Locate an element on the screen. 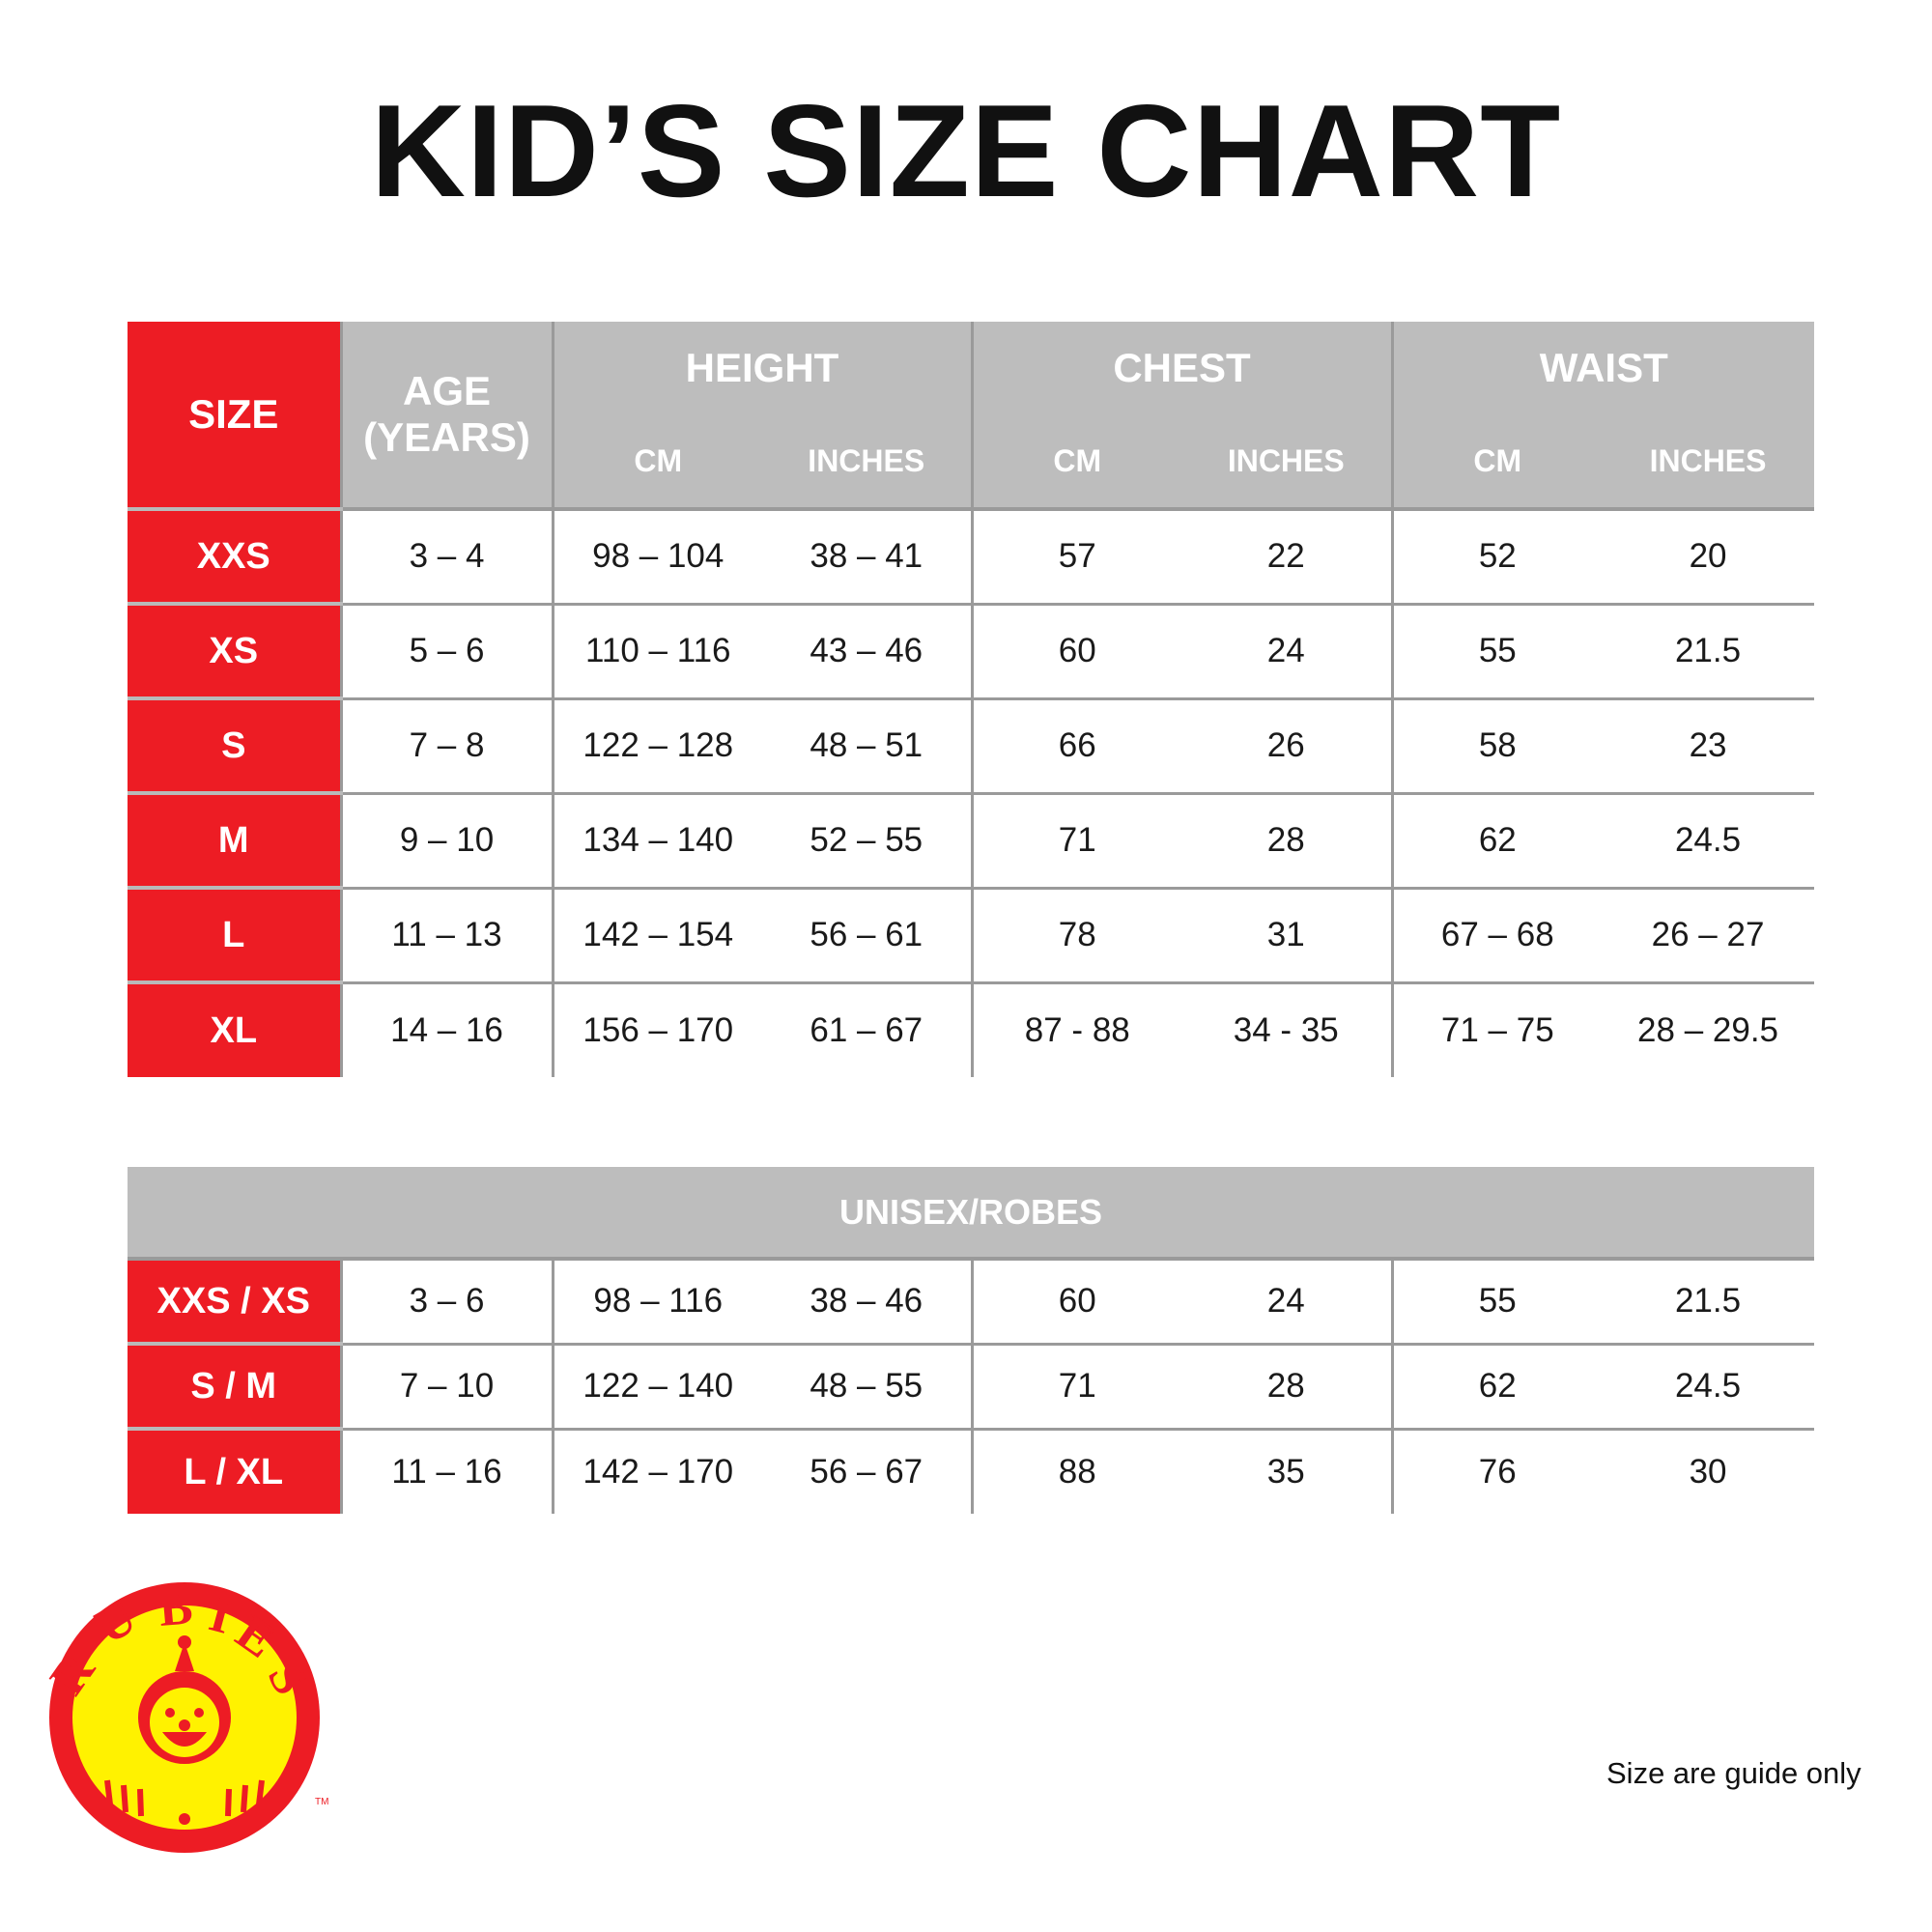  height-in-cell: 38 – 46 is located at coordinates (867, 1302).